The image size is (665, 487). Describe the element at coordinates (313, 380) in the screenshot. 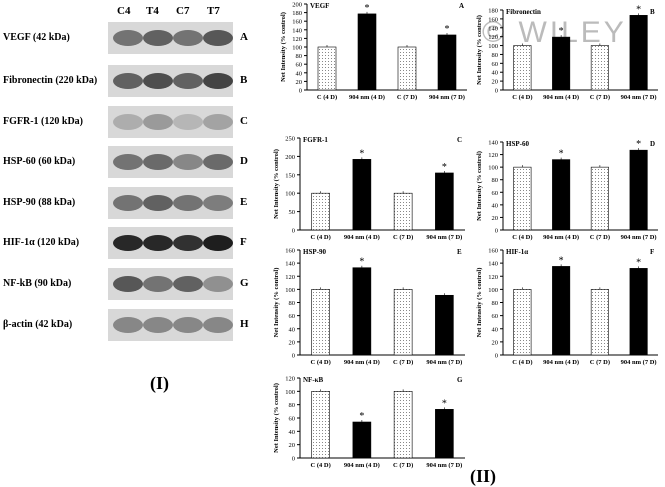

I see `chart-title: NF-κB` at that location.